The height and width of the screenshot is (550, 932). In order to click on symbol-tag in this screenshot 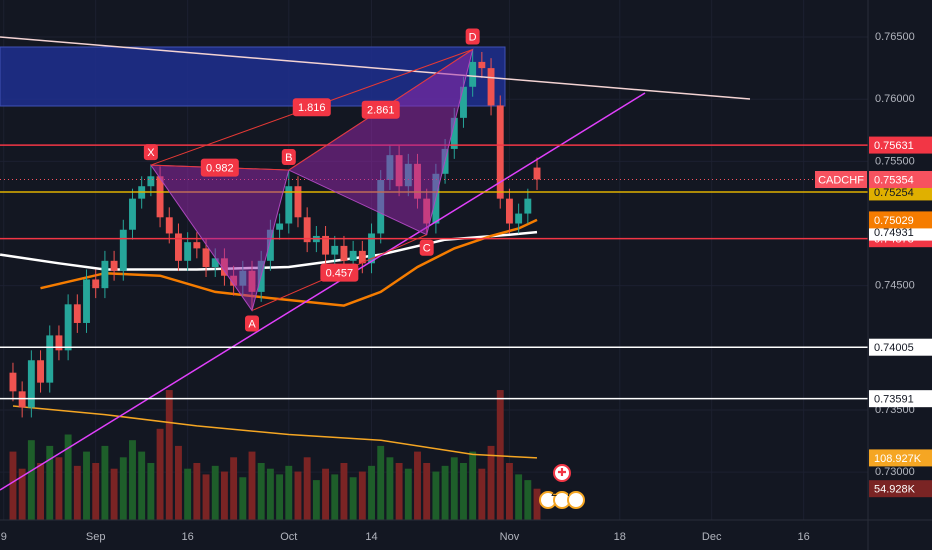, I will do `click(841, 180)`.